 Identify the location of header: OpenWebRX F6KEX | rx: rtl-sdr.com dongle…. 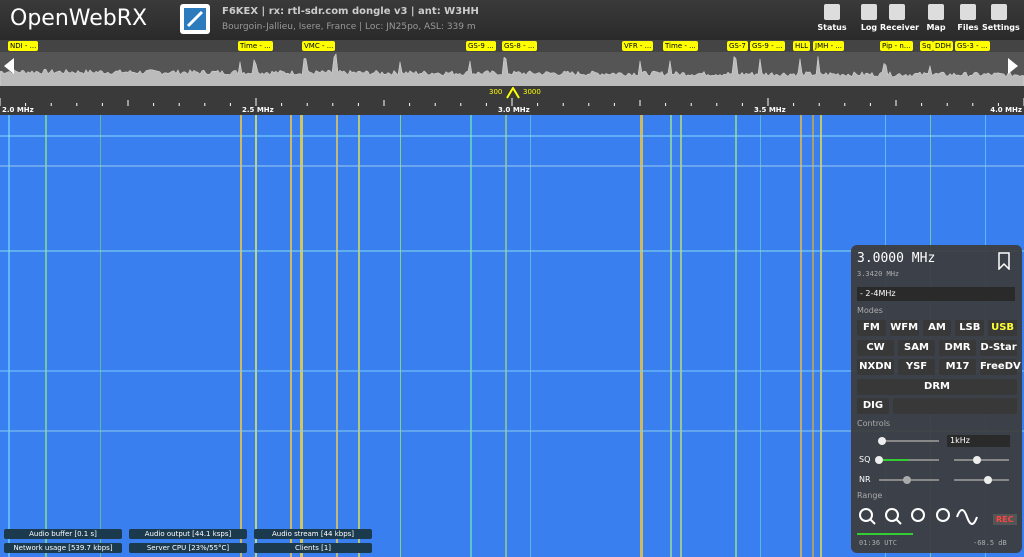
(512, 20).